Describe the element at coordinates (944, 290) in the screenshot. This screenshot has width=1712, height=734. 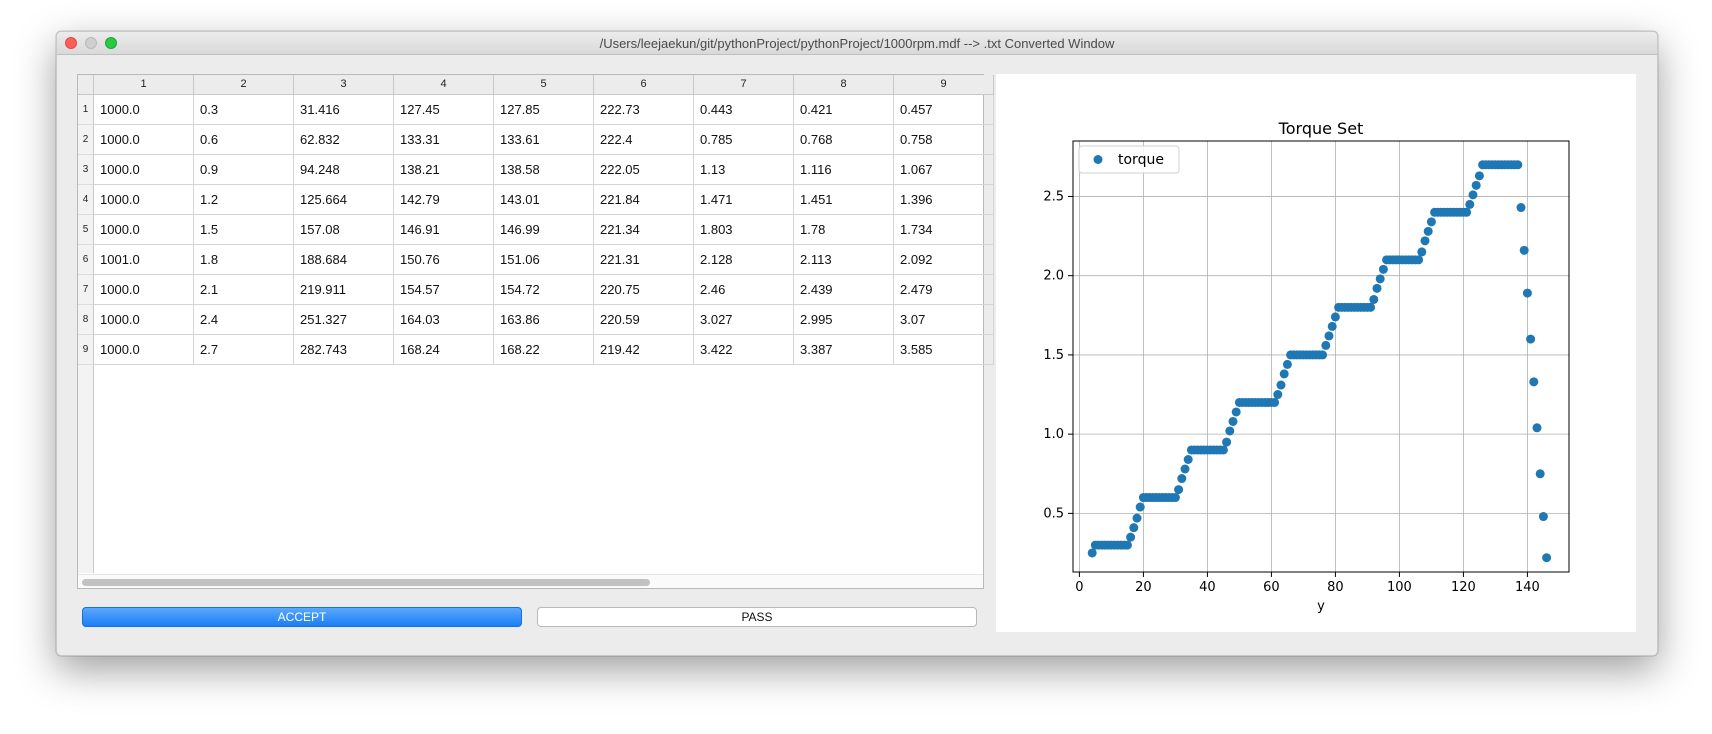
I see `table-cell: 2.479` at that location.